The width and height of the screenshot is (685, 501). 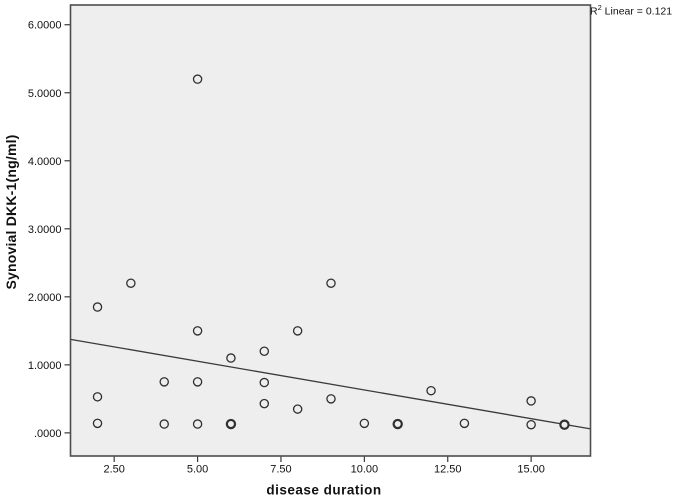 I want to click on y-axis-title: Synovial DKK-1(ng/ml), so click(x=11, y=212).